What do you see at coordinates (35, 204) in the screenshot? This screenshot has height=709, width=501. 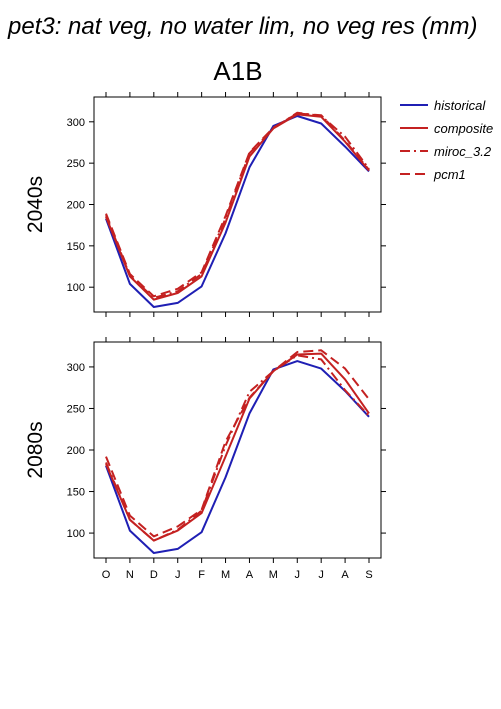 I see `panel-label: 2040s` at bounding box center [35, 204].